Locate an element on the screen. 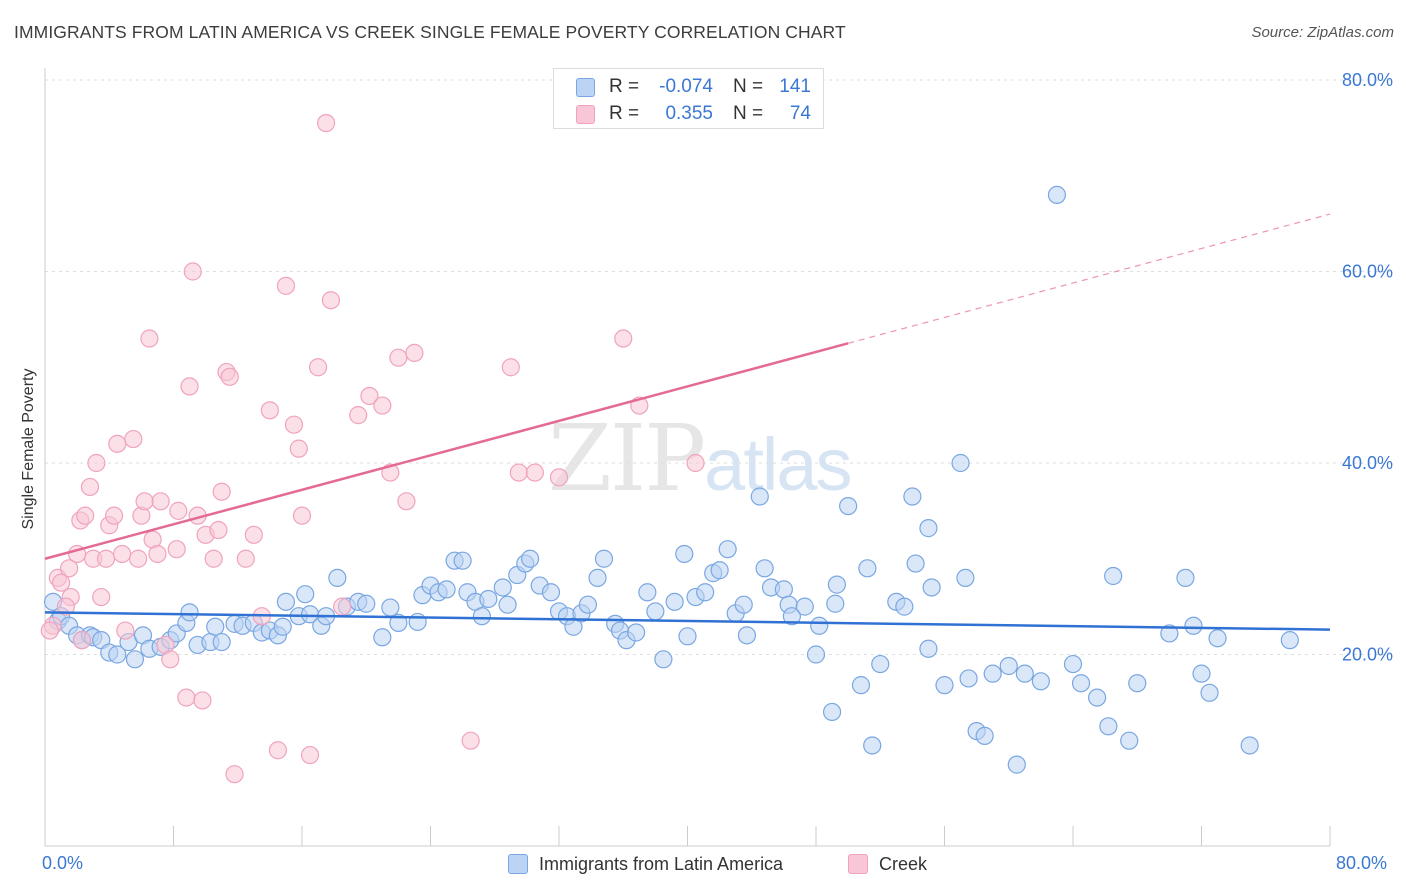  legend-r-value: 0.355 is located at coordinates (689, 113).